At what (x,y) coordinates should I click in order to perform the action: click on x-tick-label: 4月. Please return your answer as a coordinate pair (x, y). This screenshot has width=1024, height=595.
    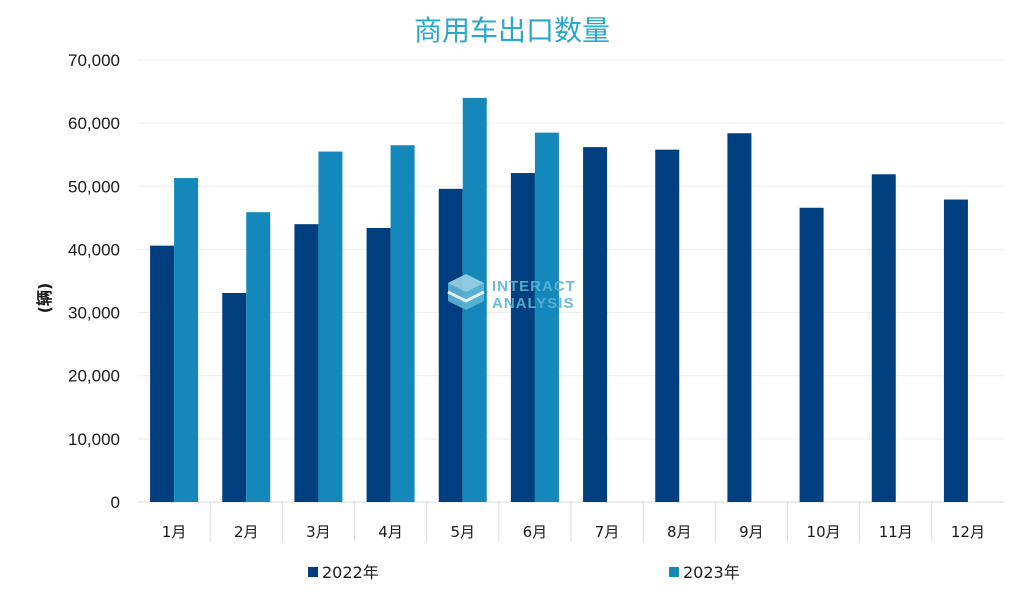
    Looking at the image, I should click on (390, 532).